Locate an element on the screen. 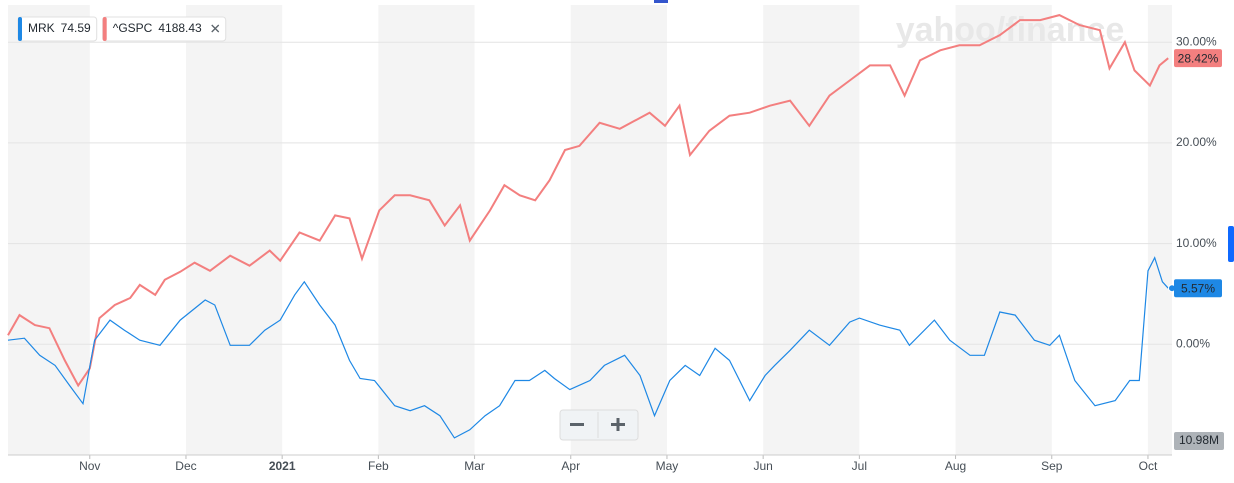  legend-price: 74.59 is located at coordinates (76, 28).